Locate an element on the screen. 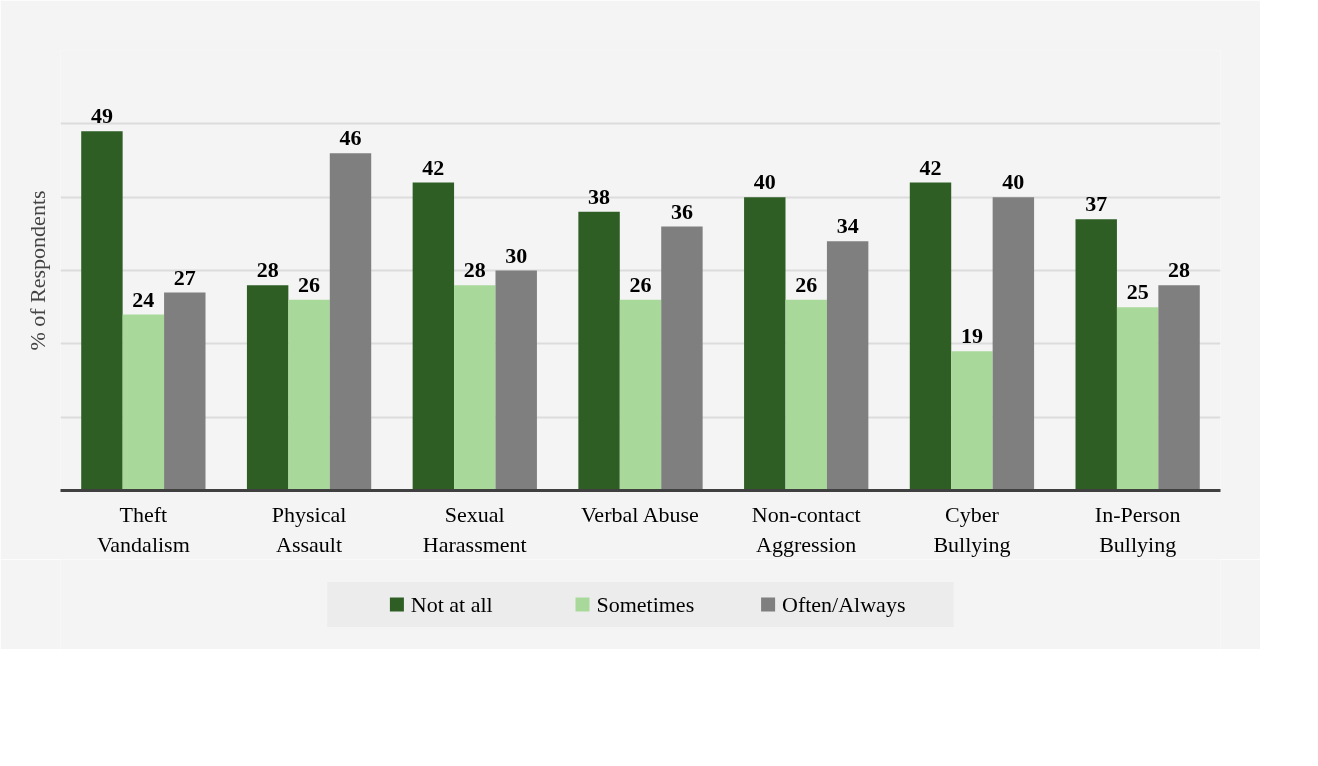 This screenshot has height=766, width=1318. legend-label: Not at all is located at coordinates (451, 604).